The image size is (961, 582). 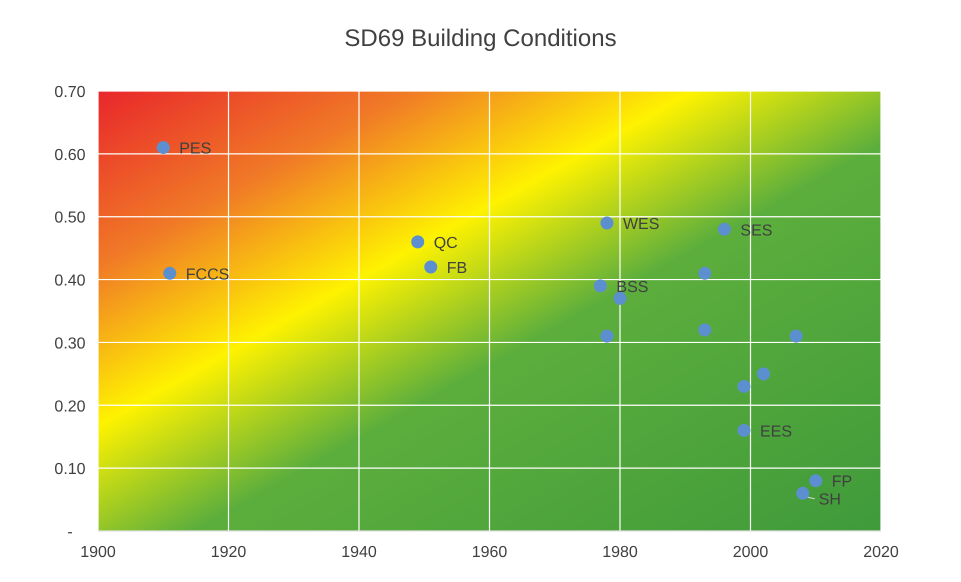 What do you see at coordinates (446, 243) in the screenshot?
I see `annotation: QC` at bounding box center [446, 243].